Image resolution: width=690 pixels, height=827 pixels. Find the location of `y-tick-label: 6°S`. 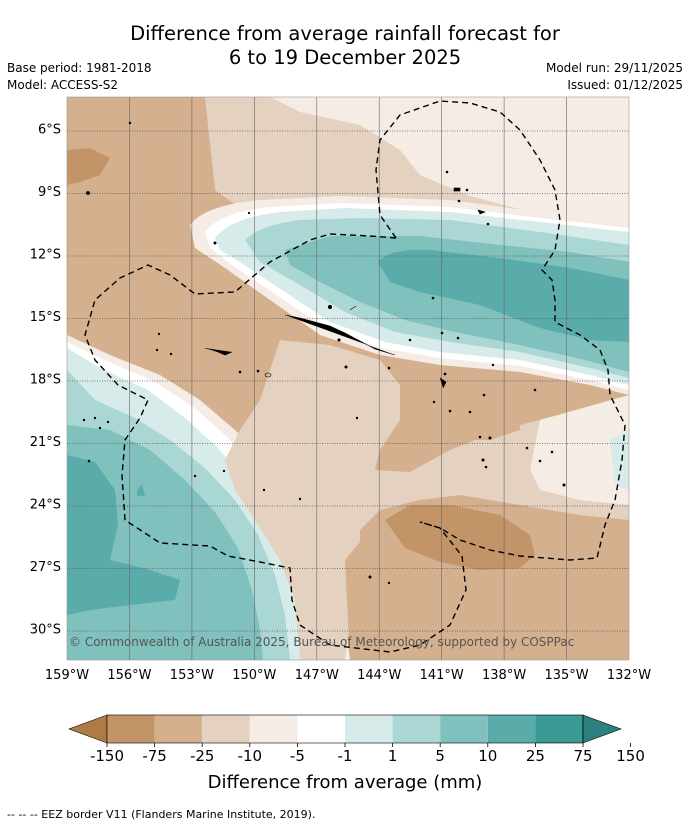

y-tick-label: 6°S is located at coordinates (49, 129).